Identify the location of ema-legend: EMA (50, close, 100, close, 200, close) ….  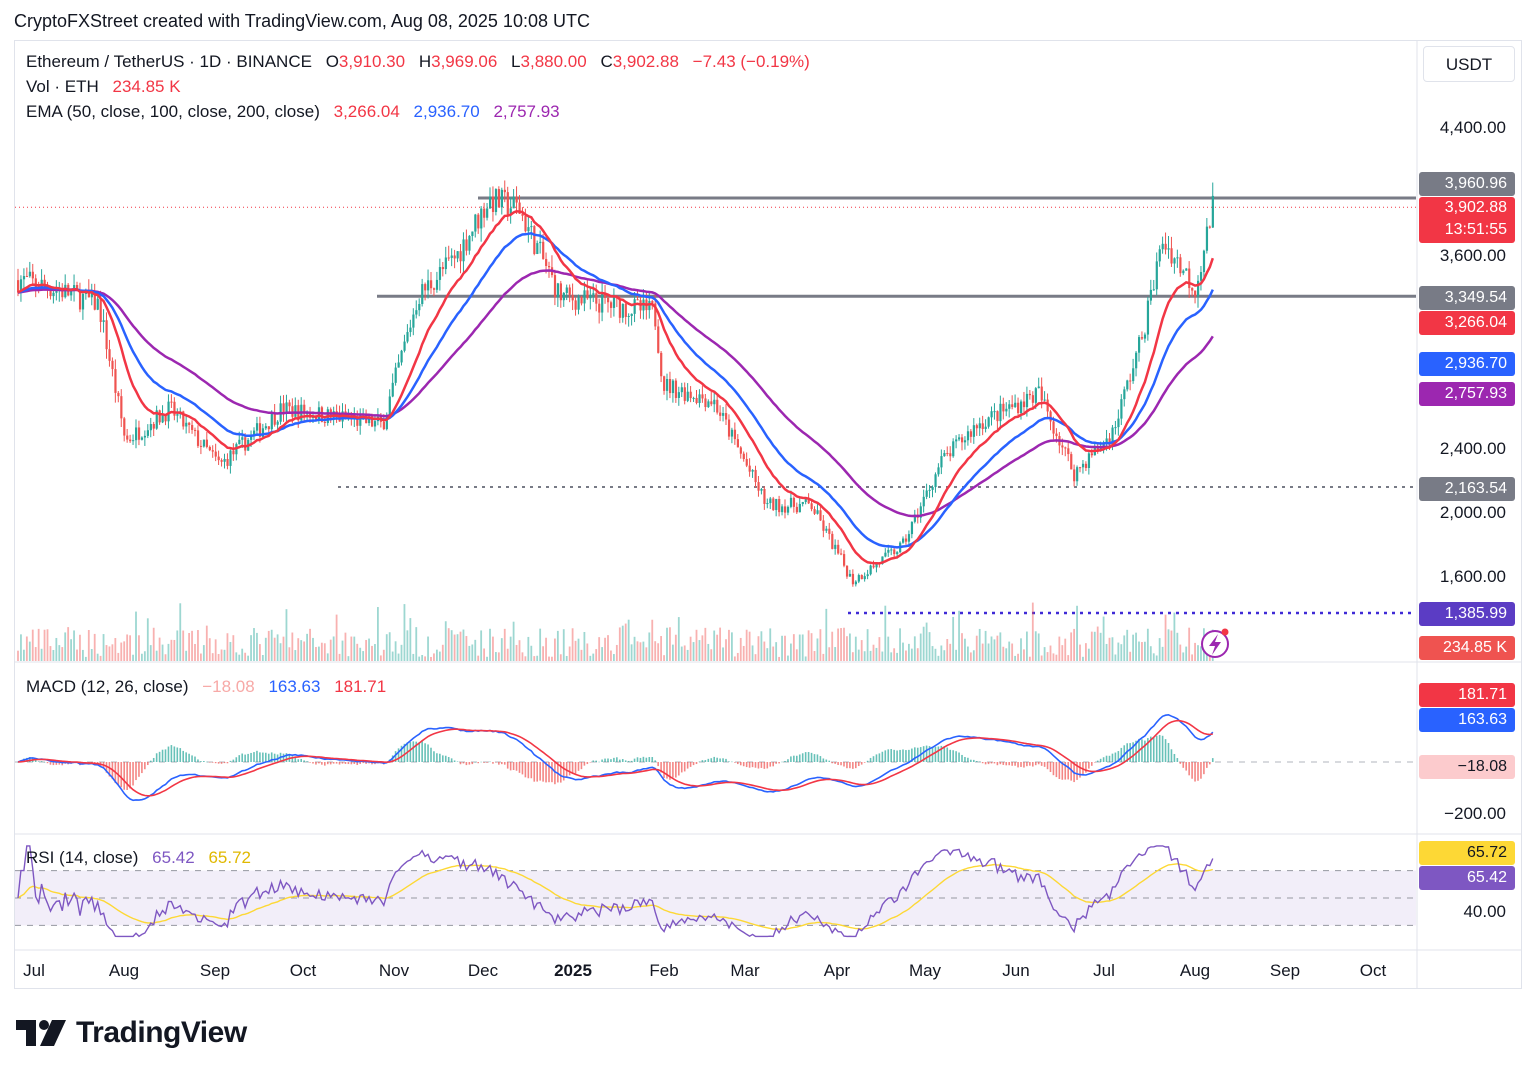
(294, 112).